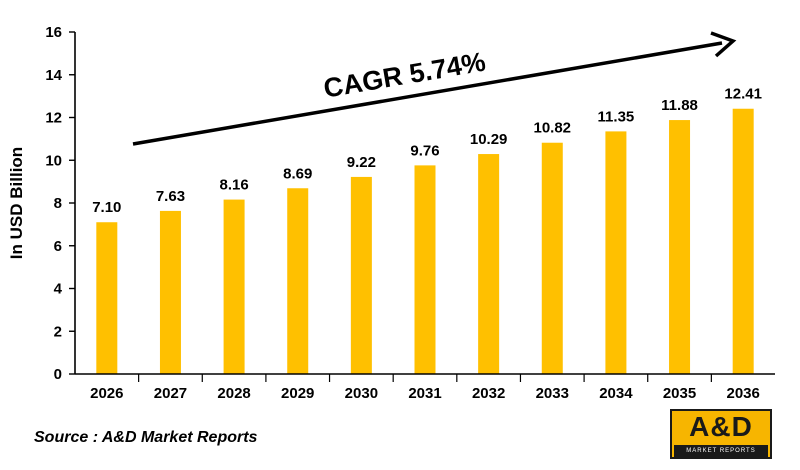  Describe the element at coordinates (361, 393) in the screenshot. I see `x-tick-label-2030: 2030` at that location.